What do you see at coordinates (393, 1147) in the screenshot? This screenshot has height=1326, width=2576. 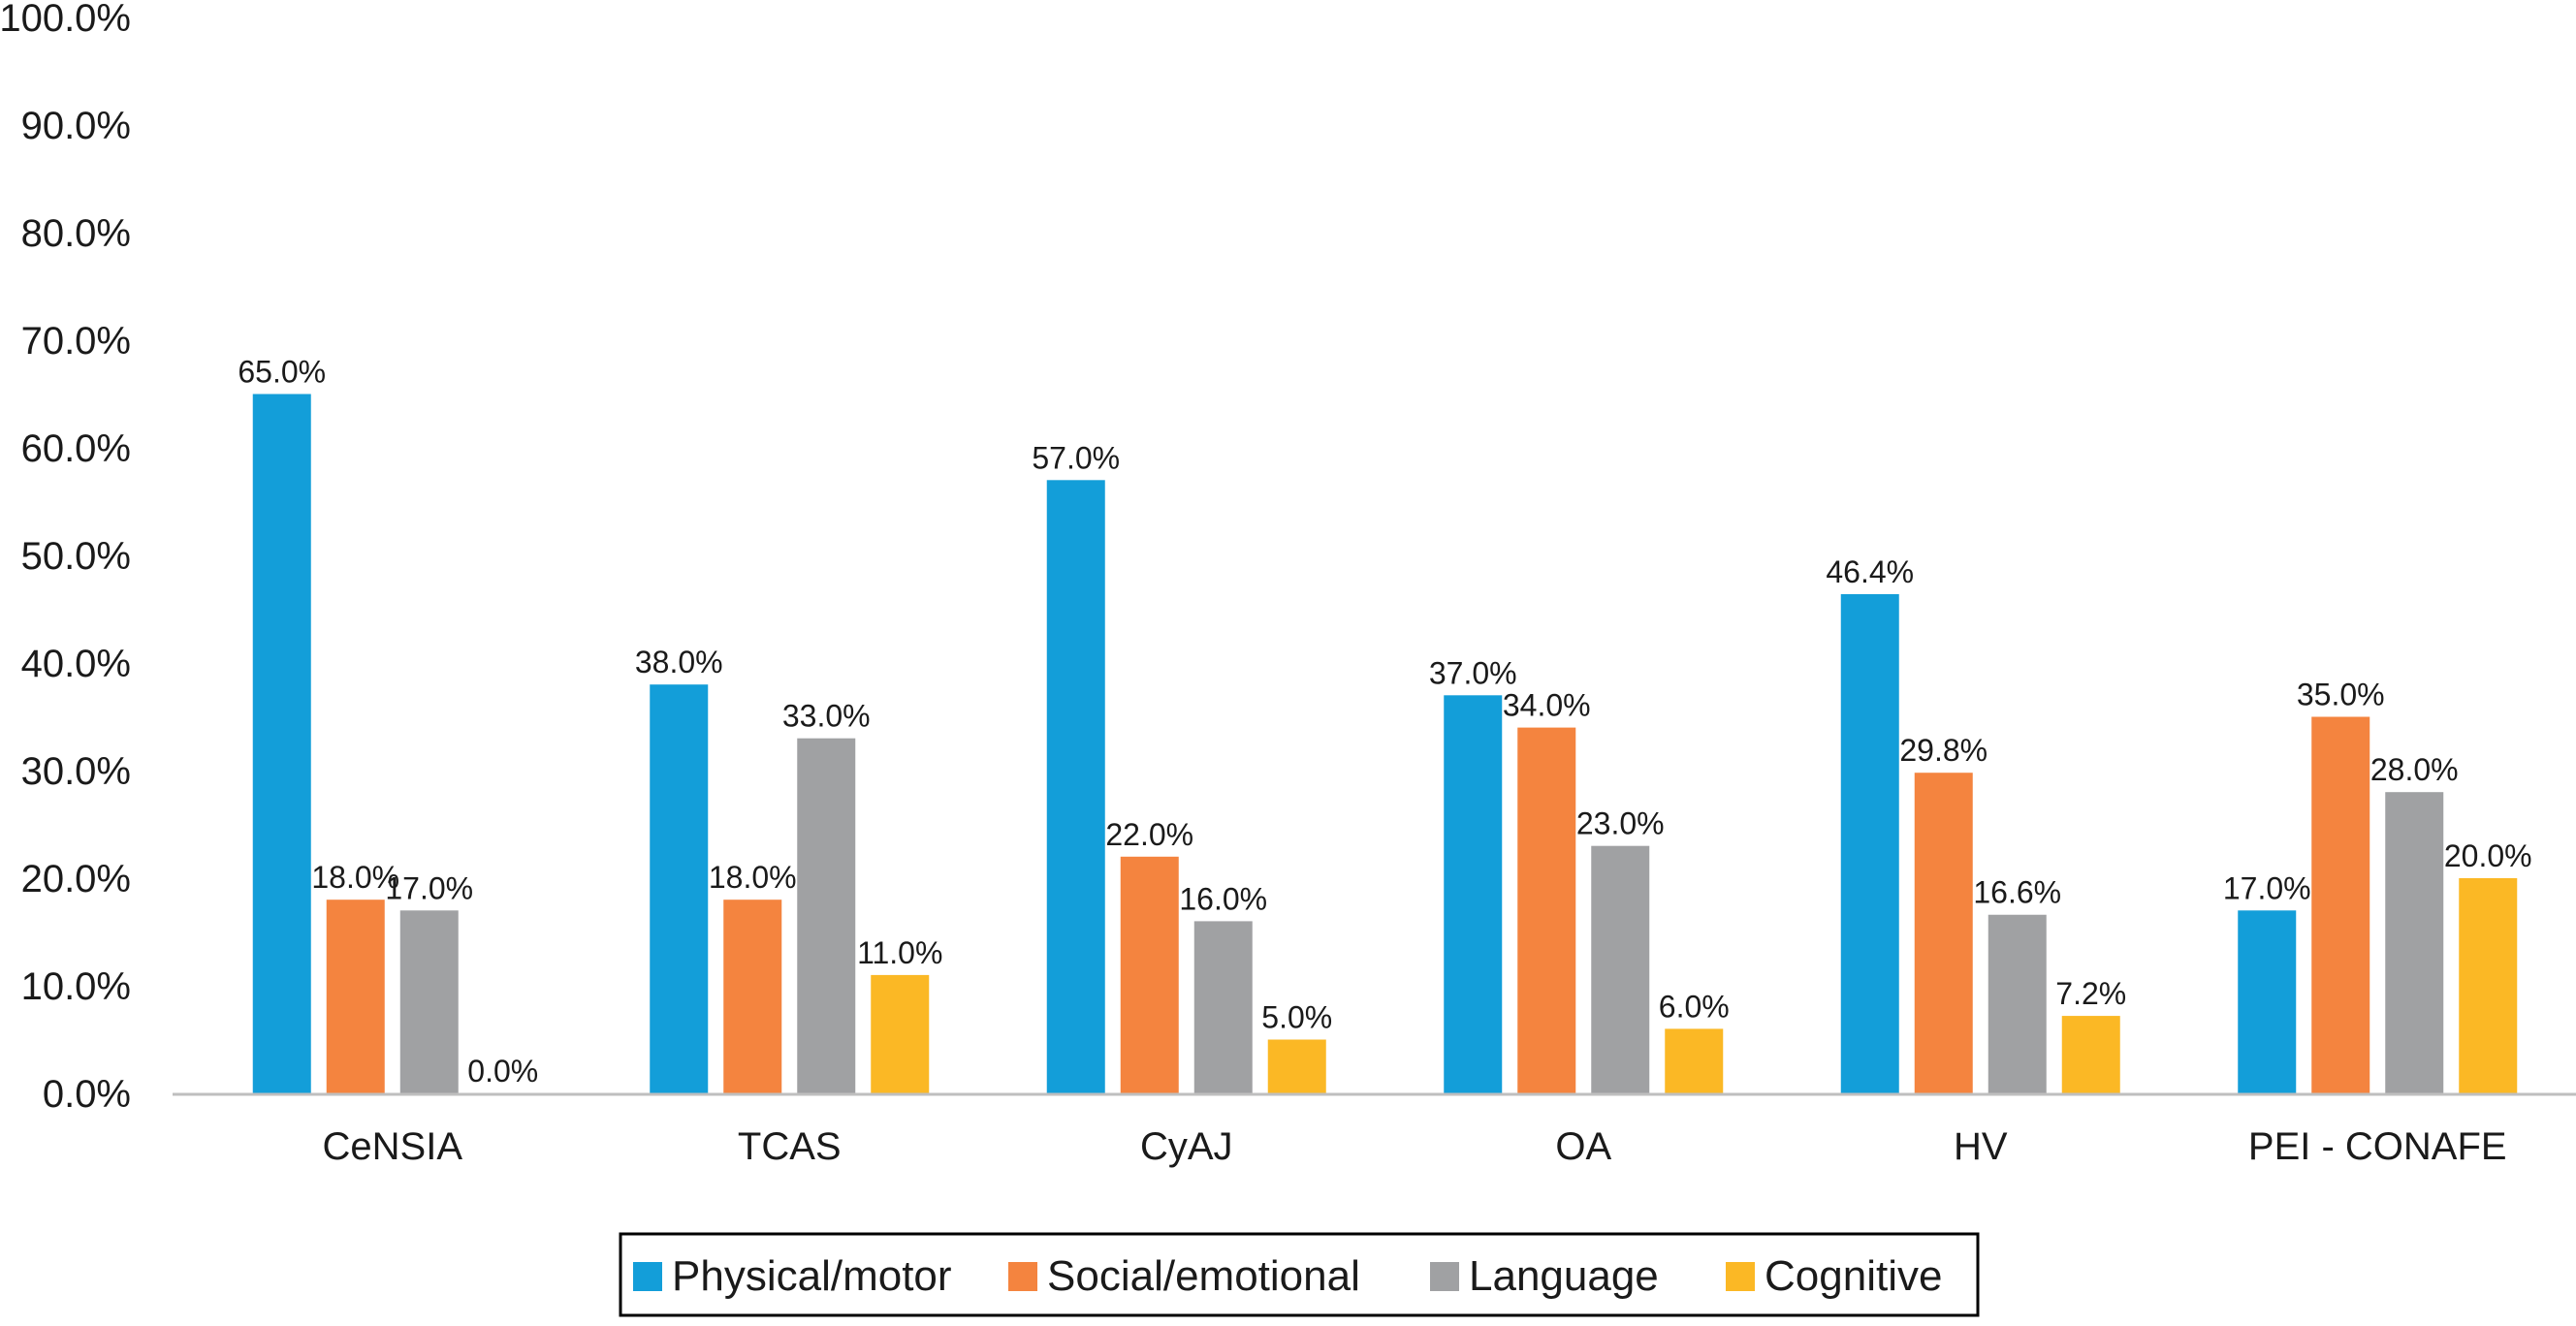 I see `x-tick-label: CeNSIA` at bounding box center [393, 1147].